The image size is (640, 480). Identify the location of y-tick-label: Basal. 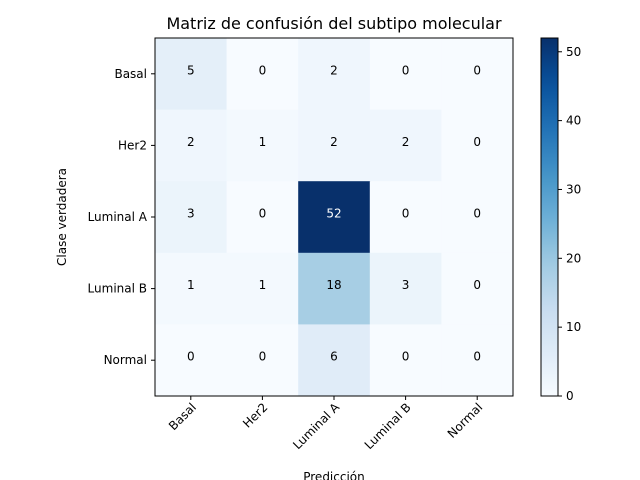
(130, 74).